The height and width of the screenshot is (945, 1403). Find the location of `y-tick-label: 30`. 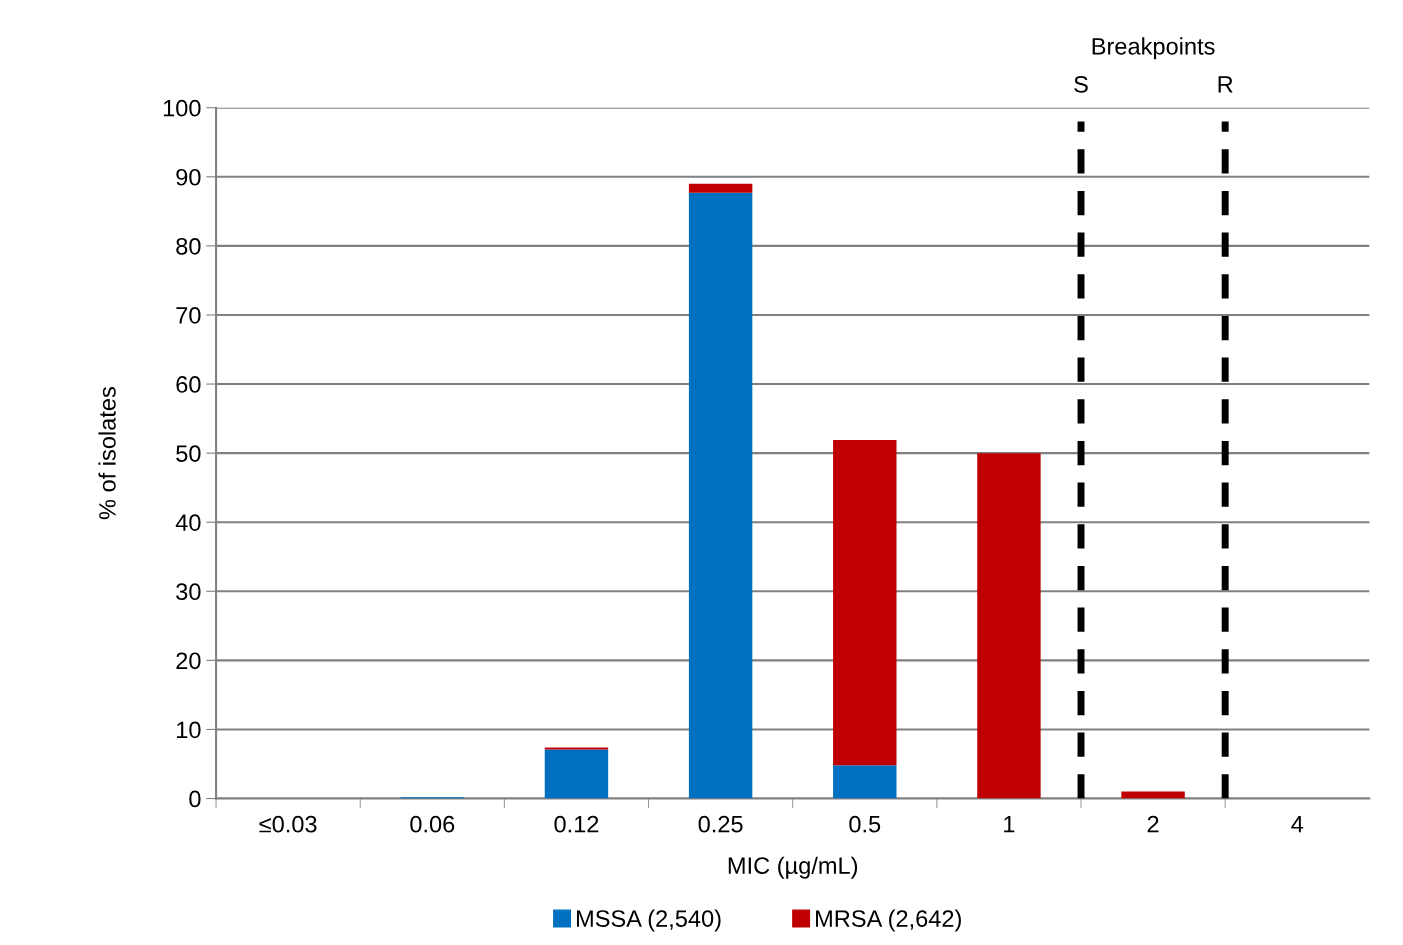

y-tick-label: 30 is located at coordinates (188, 592).